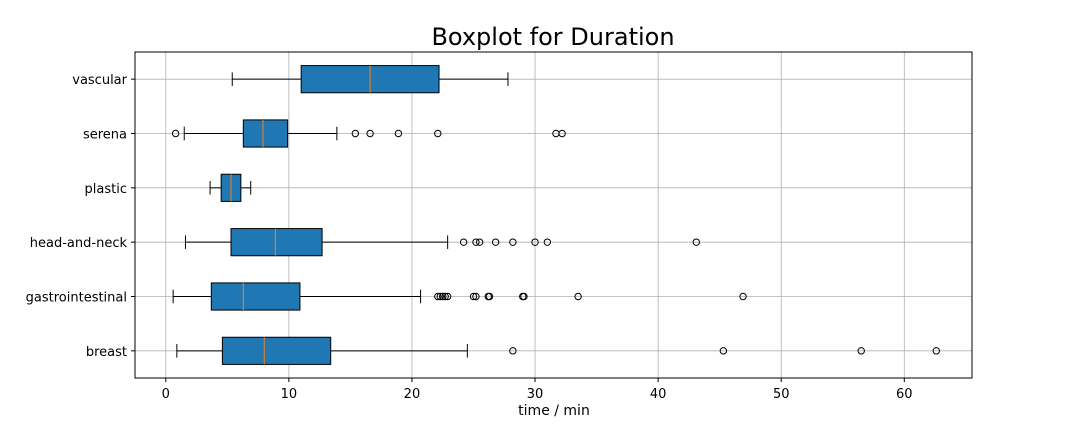 This screenshot has width=1080, height=432. I want to click on x-tick-label: 30, so click(535, 394).